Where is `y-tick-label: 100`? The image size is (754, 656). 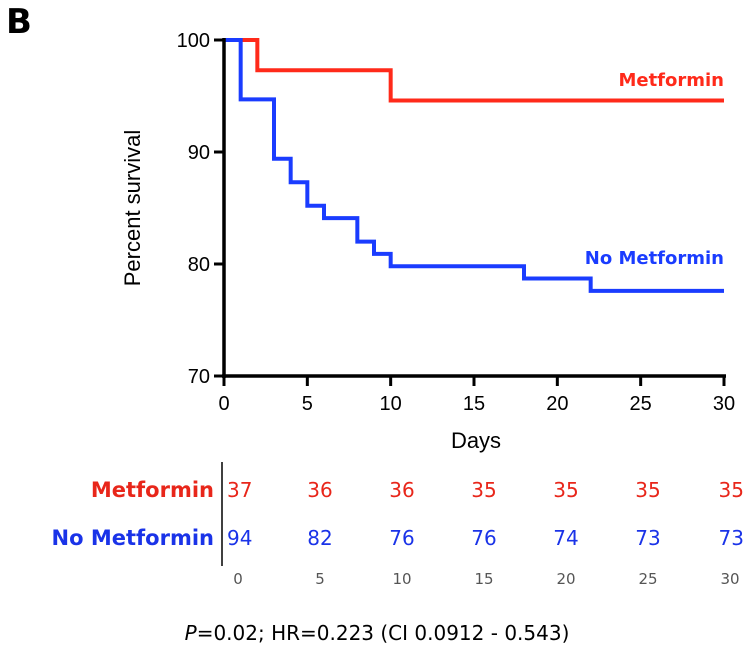 y-tick-label: 100 is located at coordinates (193, 41).